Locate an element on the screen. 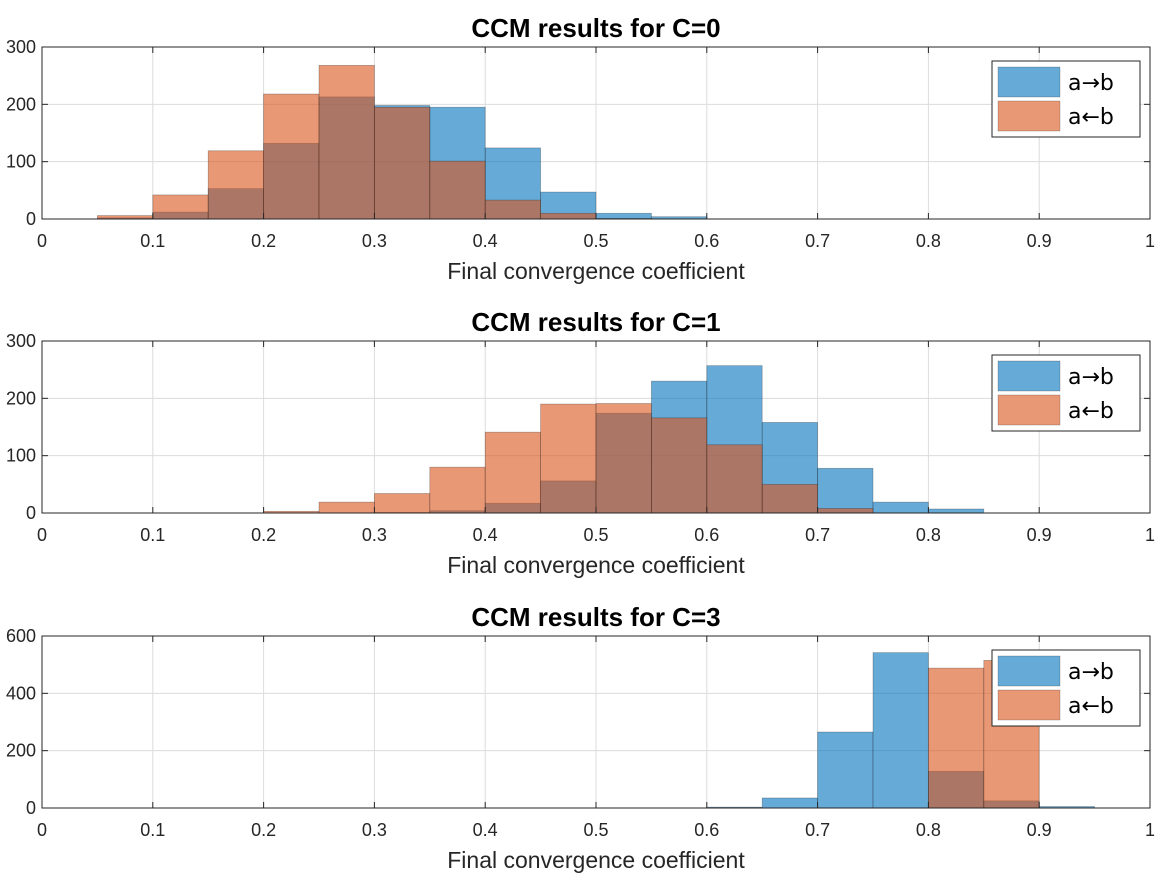 The image size is (1167, 875). chart-title: CCM results for C=3 is located at coordinates (595, 617).